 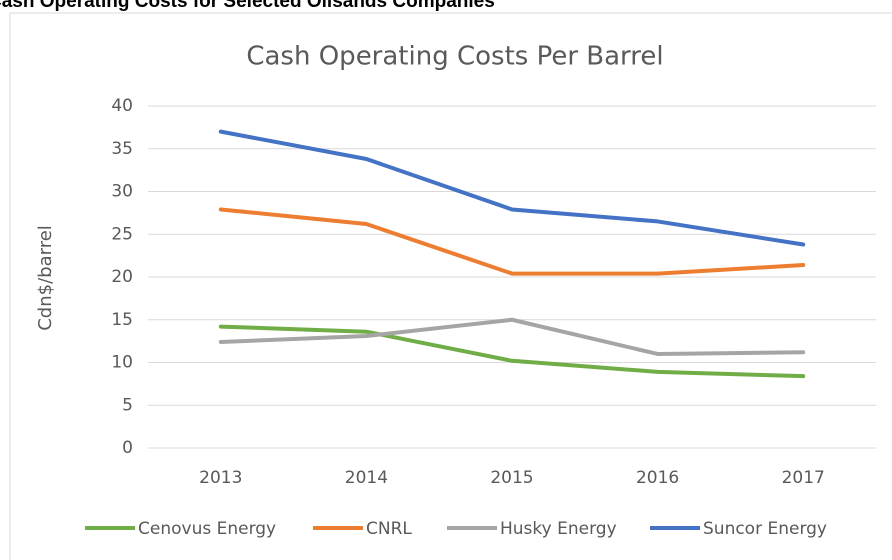 What do you see at coordinates (366, 478) in the screenshot?
I see `x-tick-label: 2014` at bounding box center [366, 478].